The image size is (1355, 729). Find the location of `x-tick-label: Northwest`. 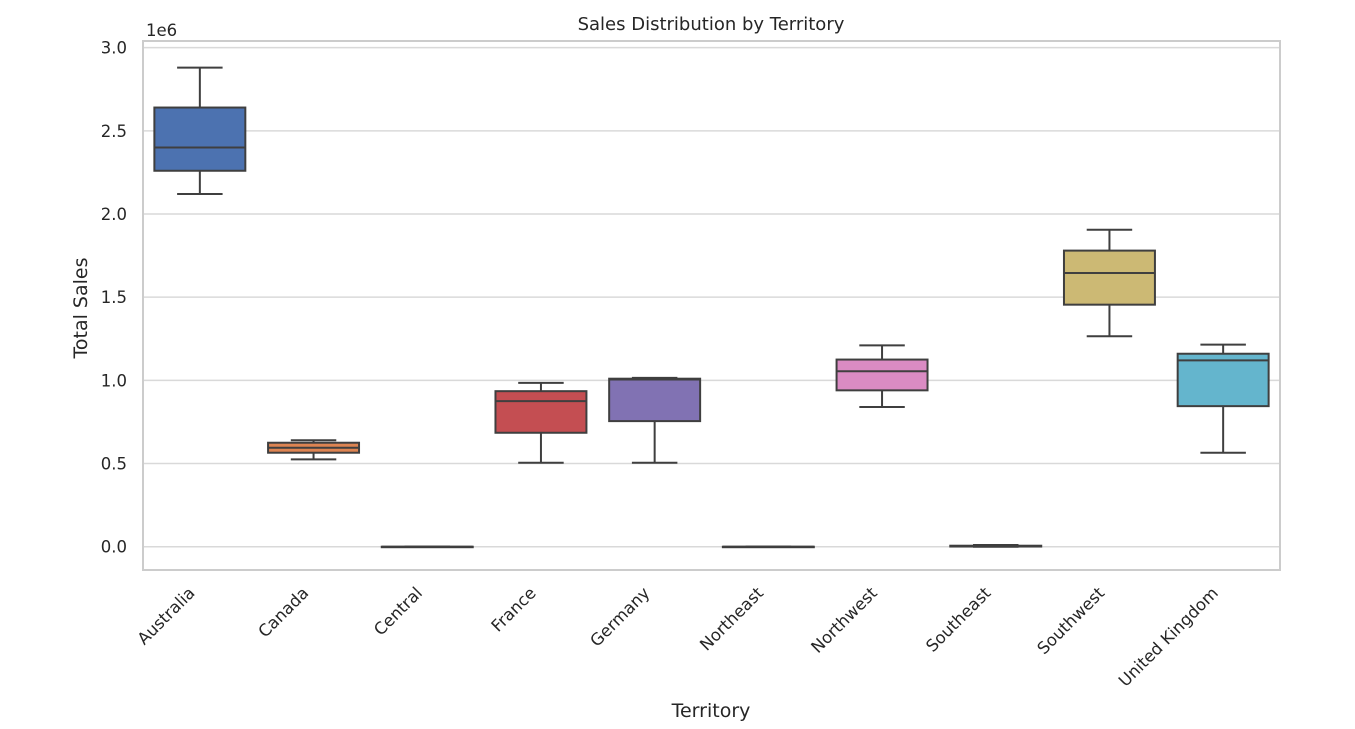

x-tick-label: Northwest is located at coordinates (844, 620).